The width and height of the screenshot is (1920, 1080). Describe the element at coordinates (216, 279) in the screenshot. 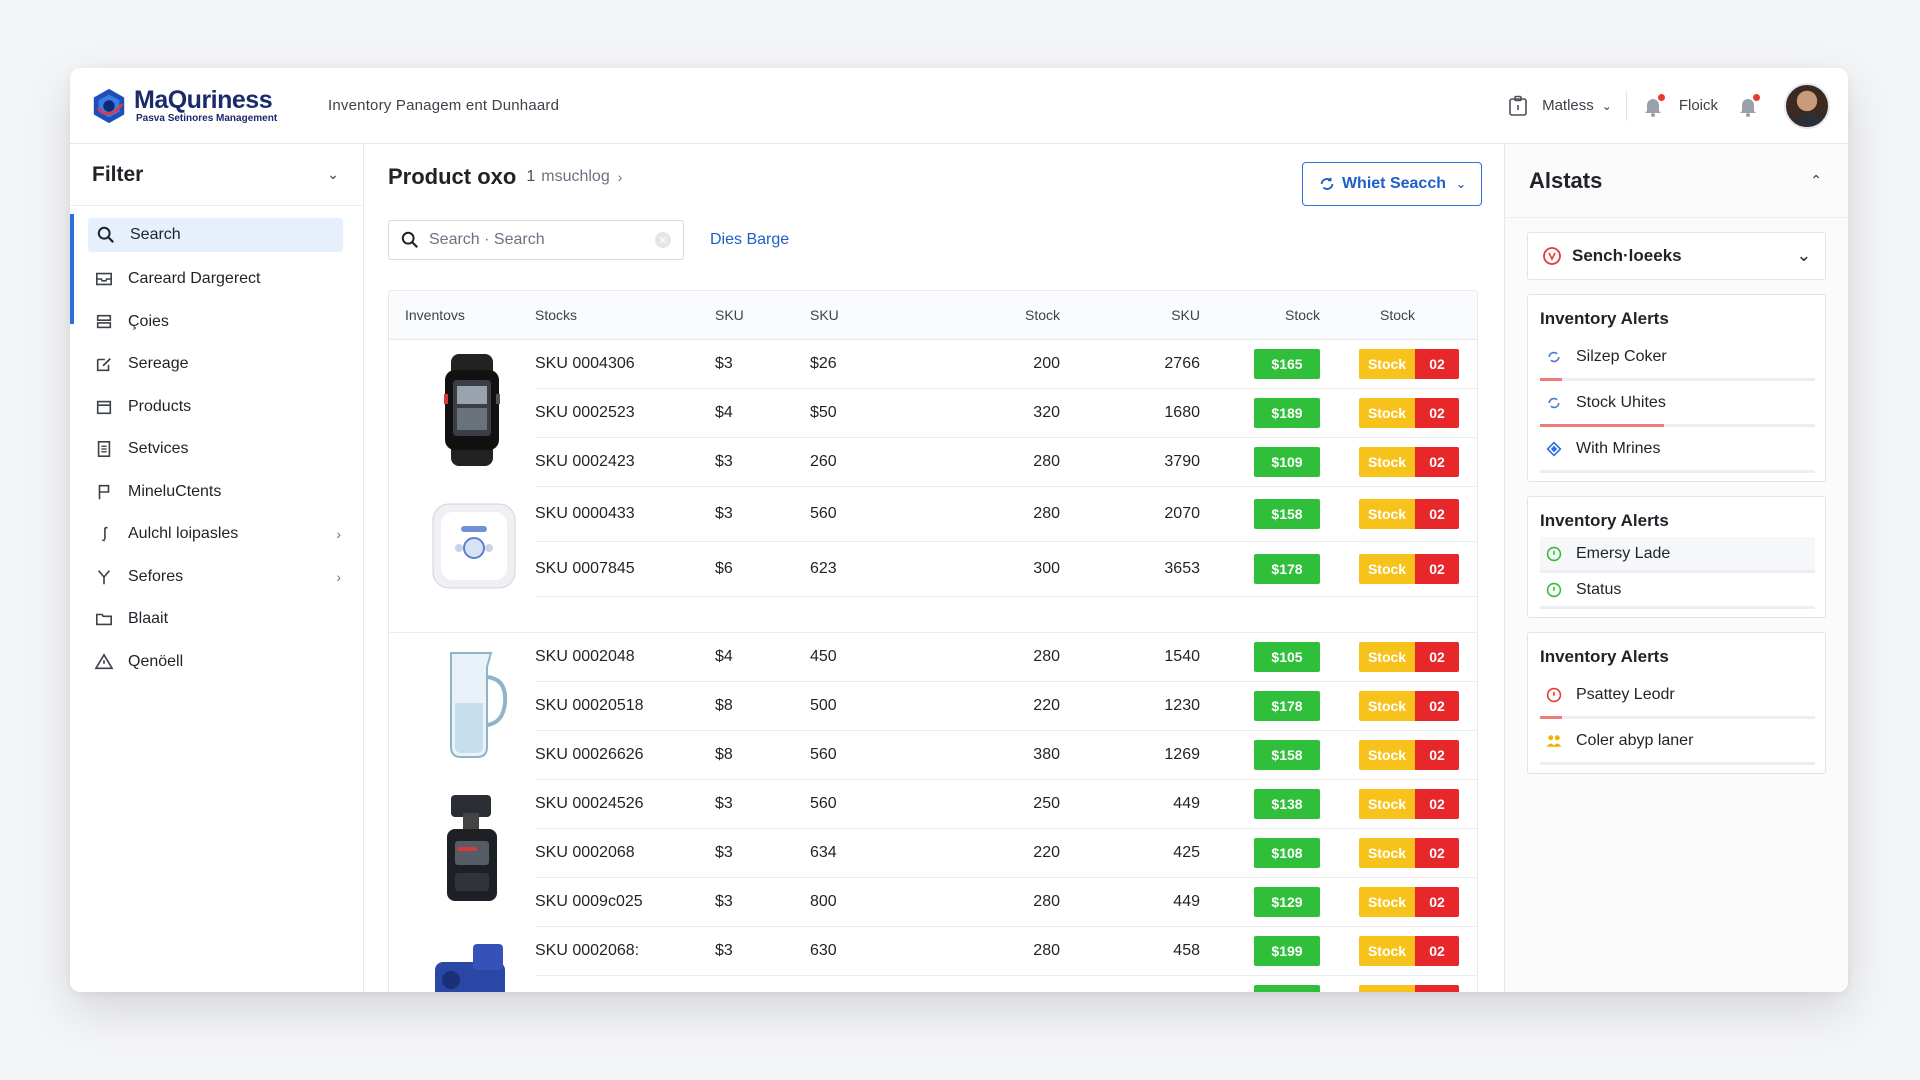

I see `sidebar-item-careard-dargerect: Careard Dargerect` at that location.